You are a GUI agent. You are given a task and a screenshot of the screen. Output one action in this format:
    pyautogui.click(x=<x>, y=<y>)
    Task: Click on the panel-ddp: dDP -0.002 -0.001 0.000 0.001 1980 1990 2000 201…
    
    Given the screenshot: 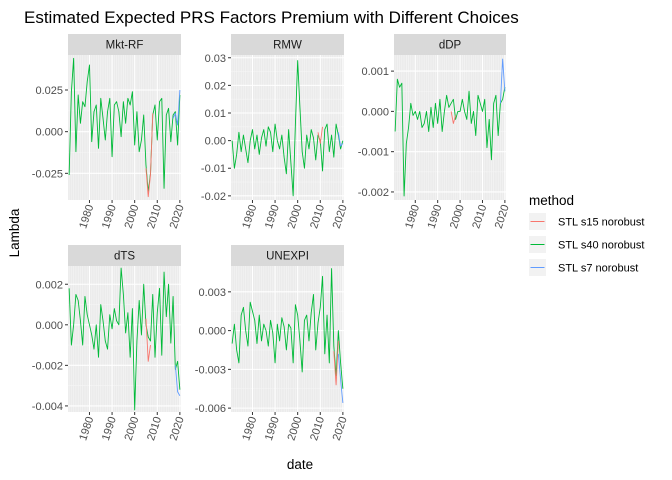 What is the action you would take?
    pyautogui.click(x=435, y=132)
    